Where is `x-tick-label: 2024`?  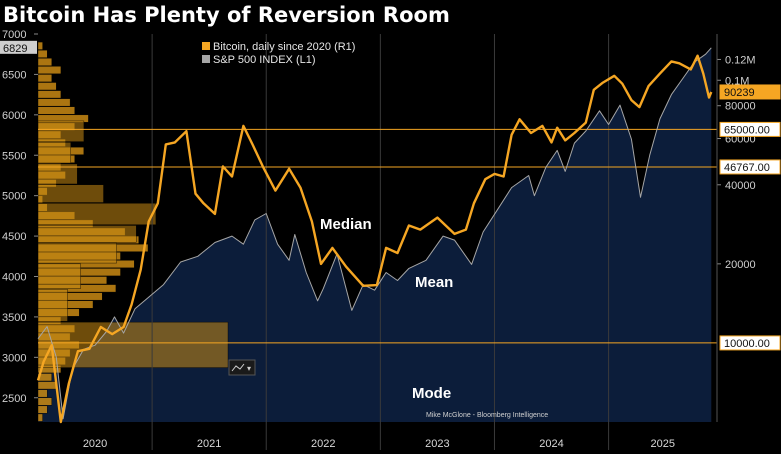 x-tick-label: 2024 is located at coordinates (551, 444).